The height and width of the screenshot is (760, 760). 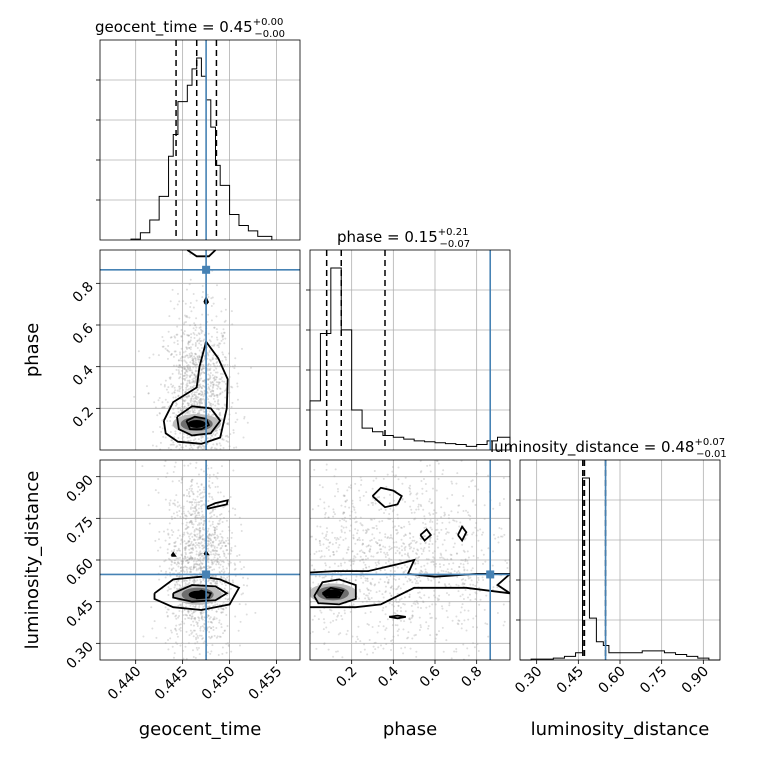 I want to click on hist-panel-luminosity_distance, so click(x=618, y=560).